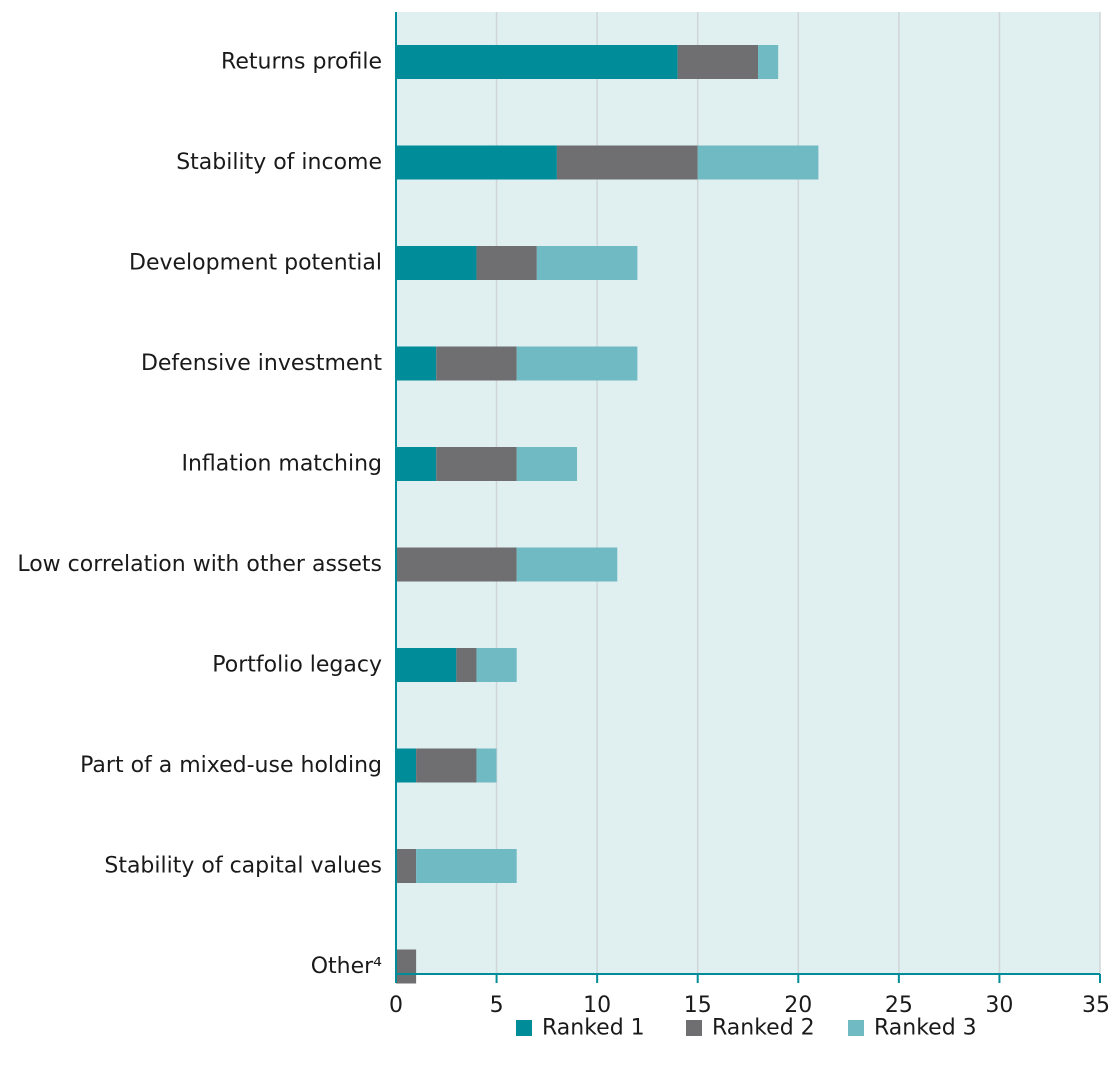 The image size is (1115, 1066). What do you see at coordinates (243, 866) in the screenshot?
I see `category-label: Stability of capital values` at bounding box center [243, 866].